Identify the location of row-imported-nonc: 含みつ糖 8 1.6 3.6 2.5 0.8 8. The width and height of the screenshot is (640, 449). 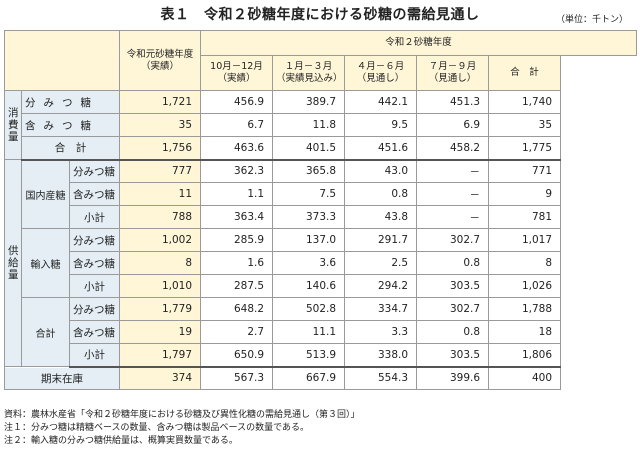
(321, 263).